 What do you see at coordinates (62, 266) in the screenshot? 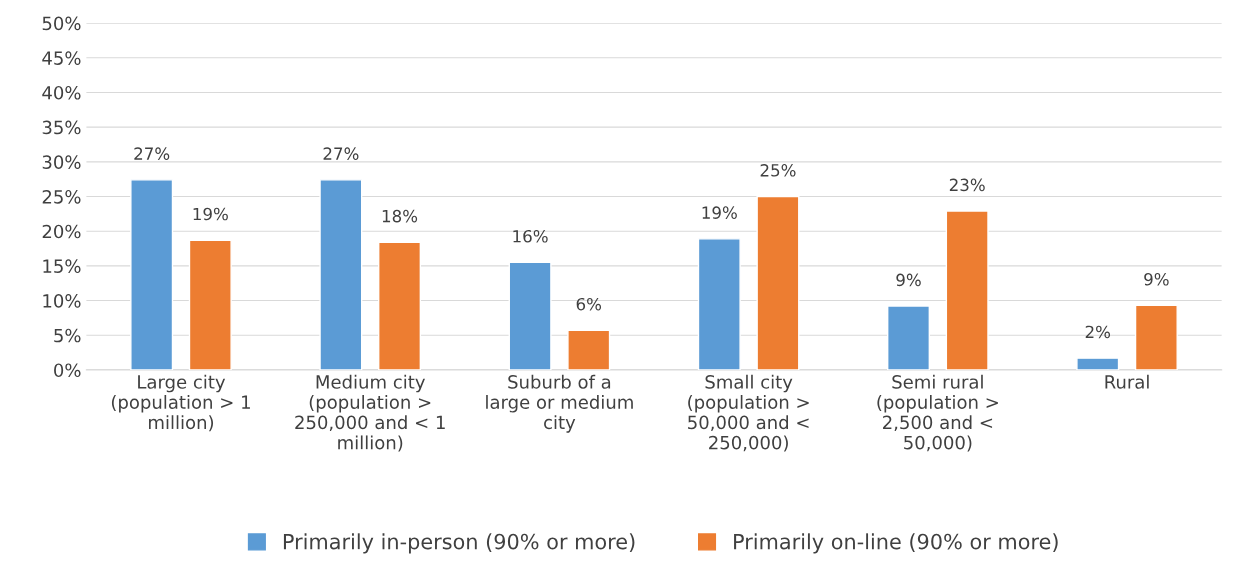
I see `y-tick-label: 15%` at bounding box center [62, 266].